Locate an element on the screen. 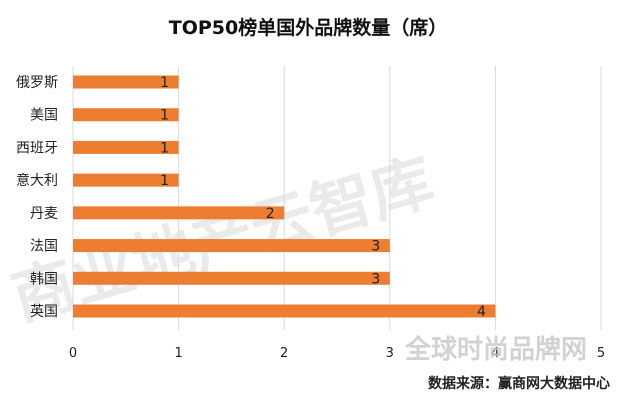 The height and width of the screenshot is (401, 617). category-label: 俄罗斯 is located at coordinates (37, 83).